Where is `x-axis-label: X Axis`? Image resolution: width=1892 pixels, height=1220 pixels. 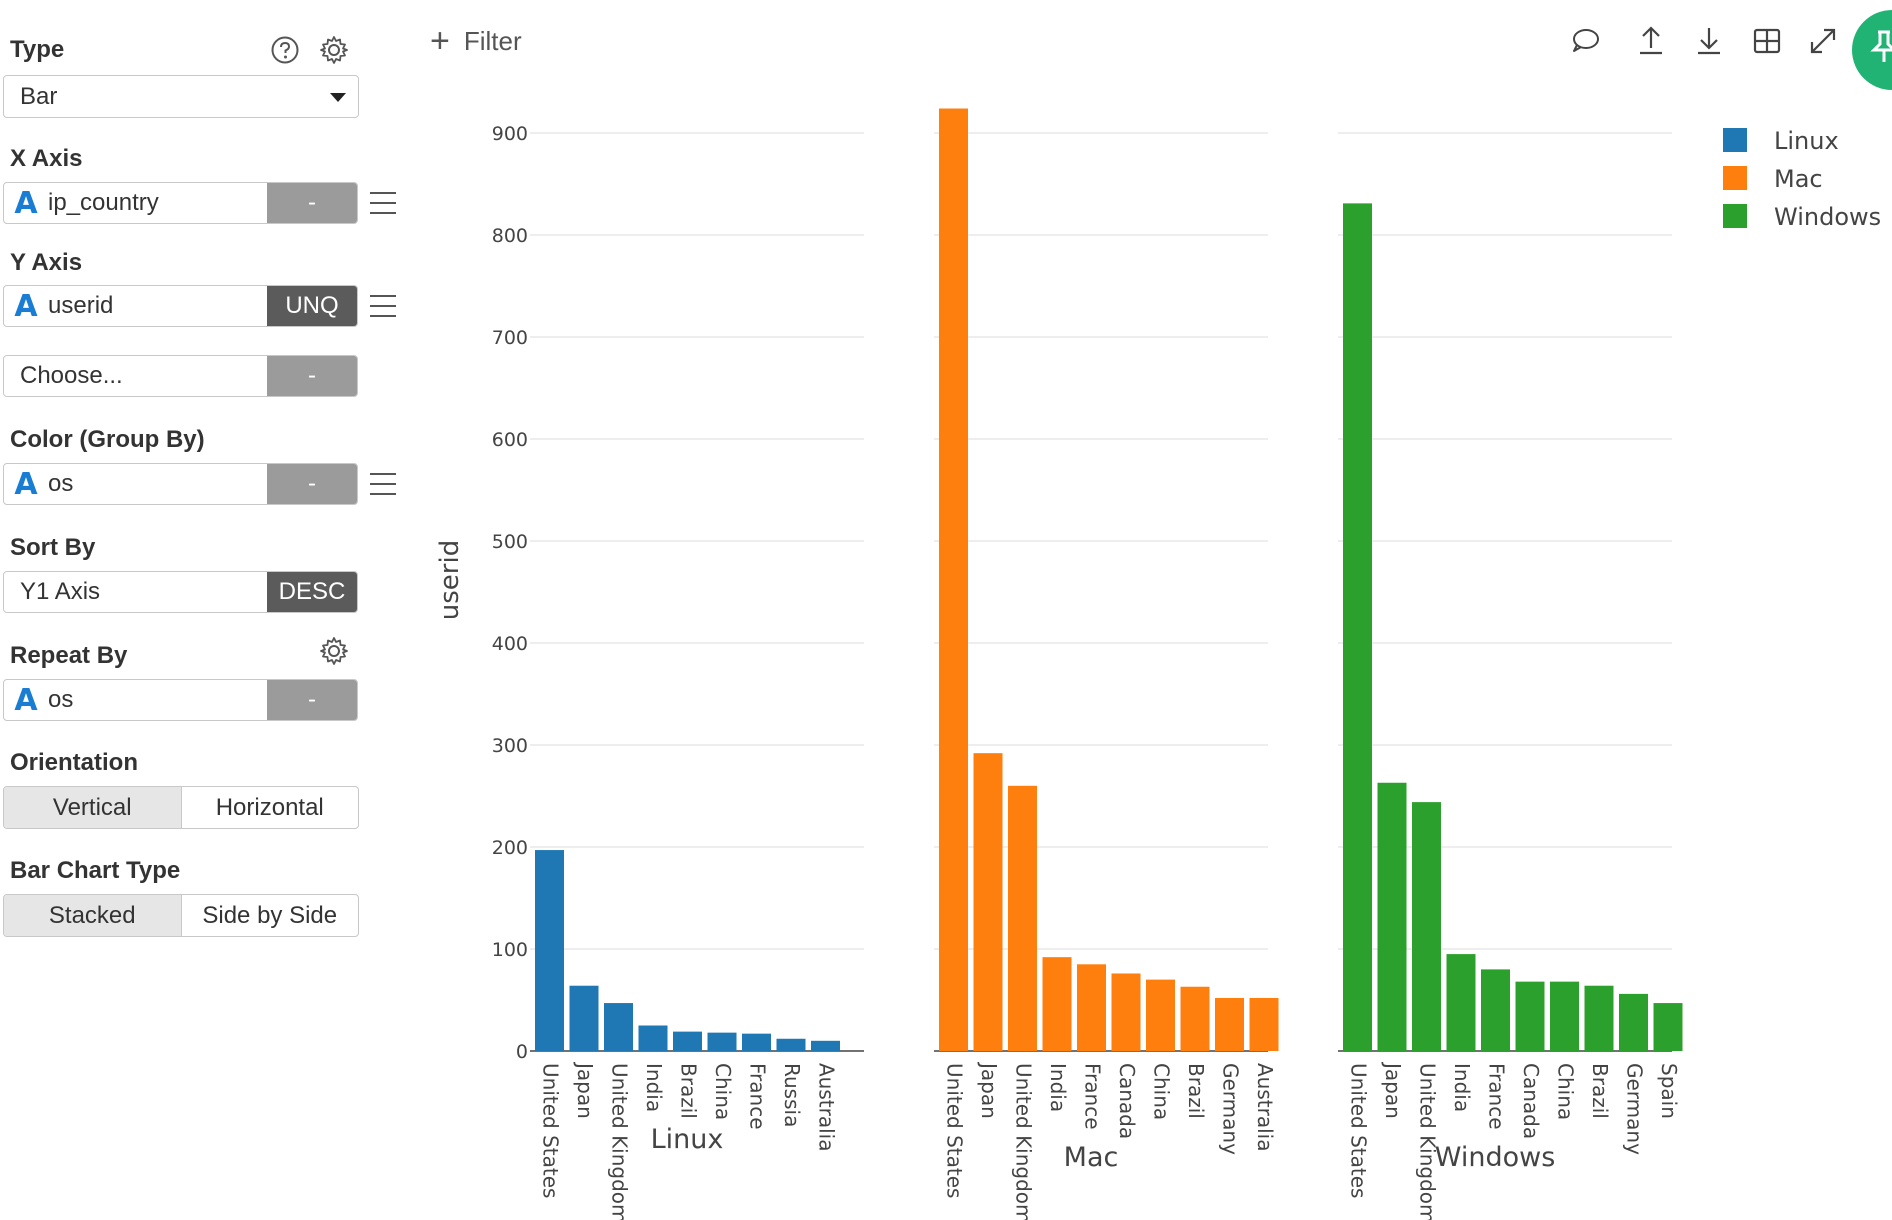
x-axis-label: X Axis is located at coordinates (46, 158).